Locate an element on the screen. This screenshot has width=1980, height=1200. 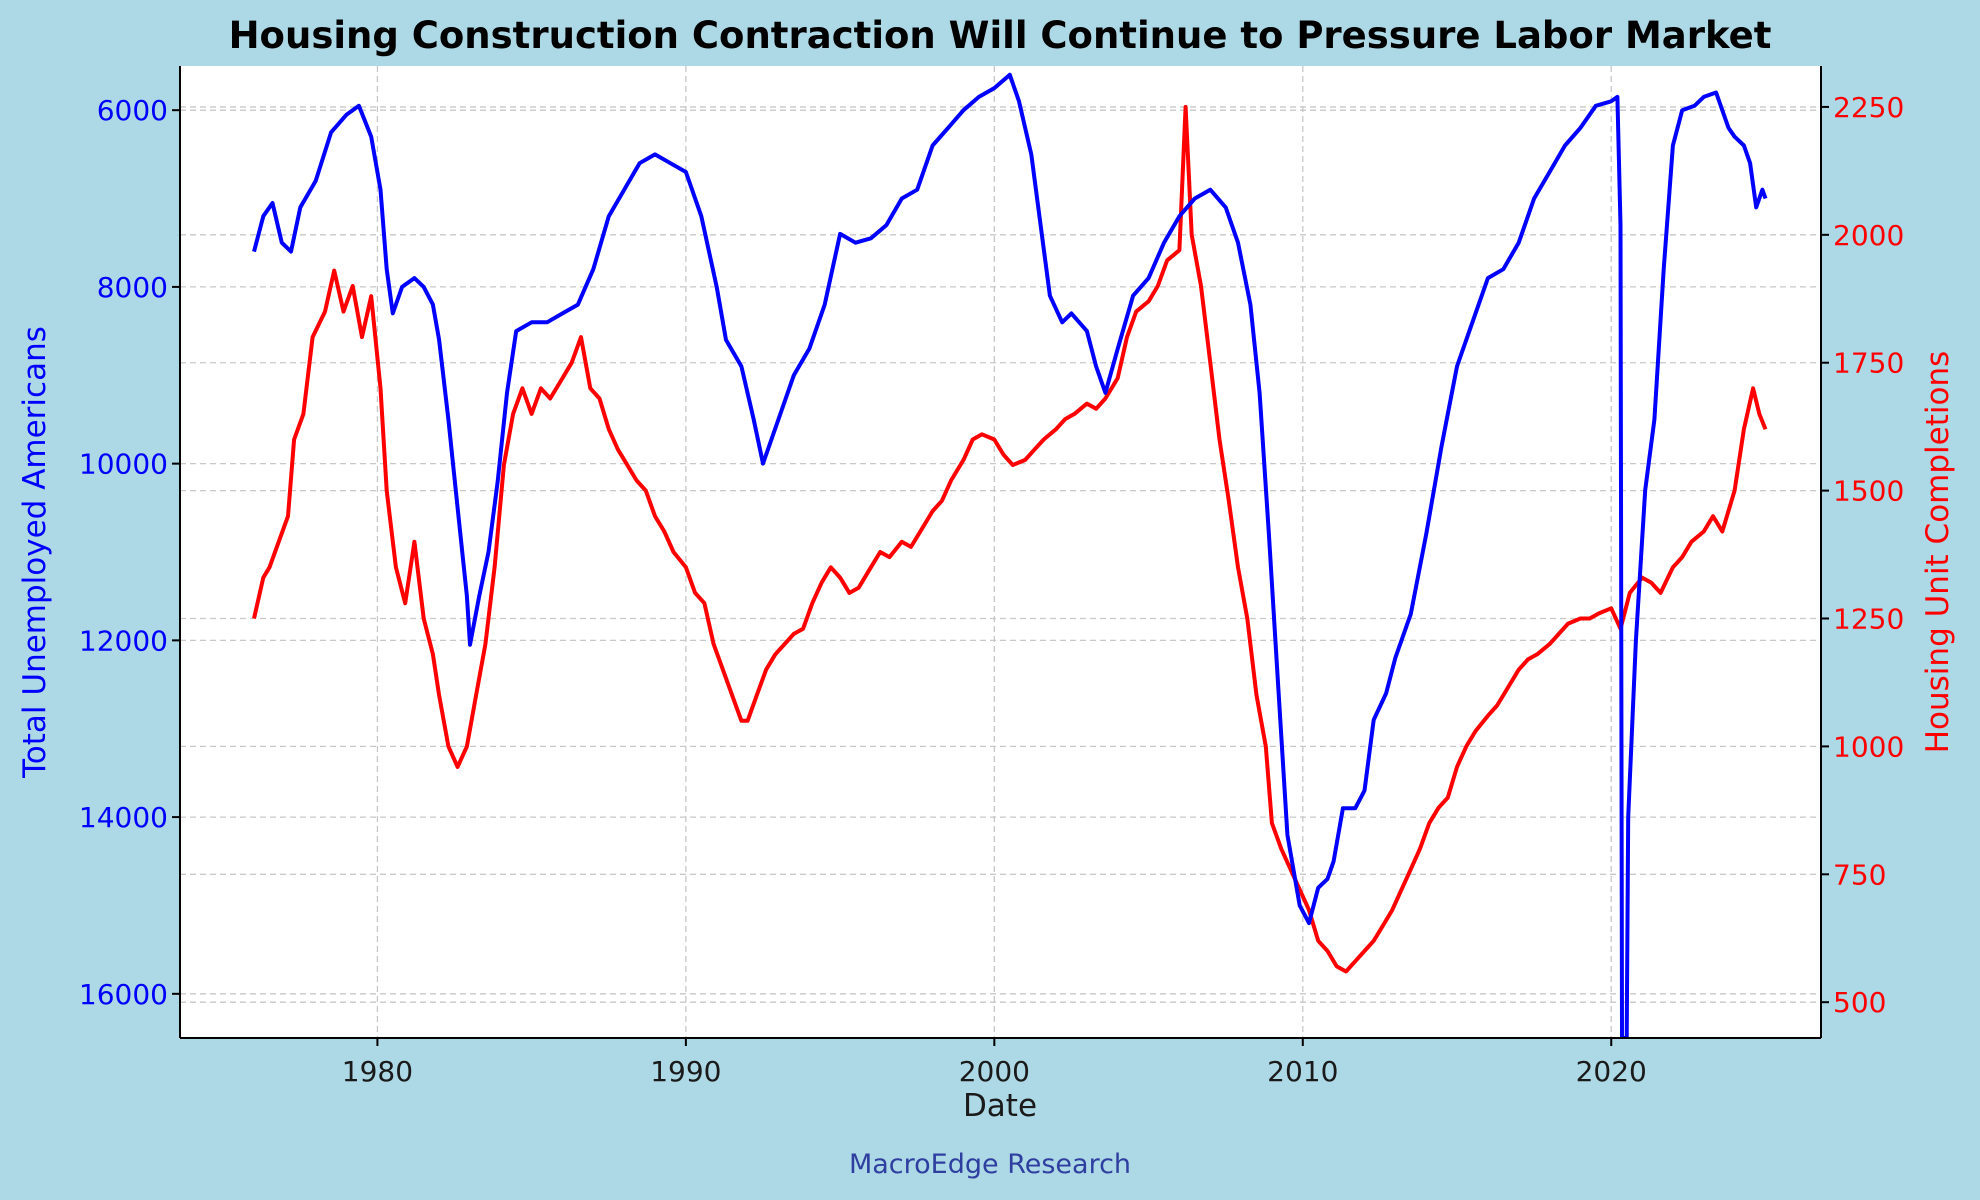
x-tick-label: 2020 is located at coordinates (1611, 1071).